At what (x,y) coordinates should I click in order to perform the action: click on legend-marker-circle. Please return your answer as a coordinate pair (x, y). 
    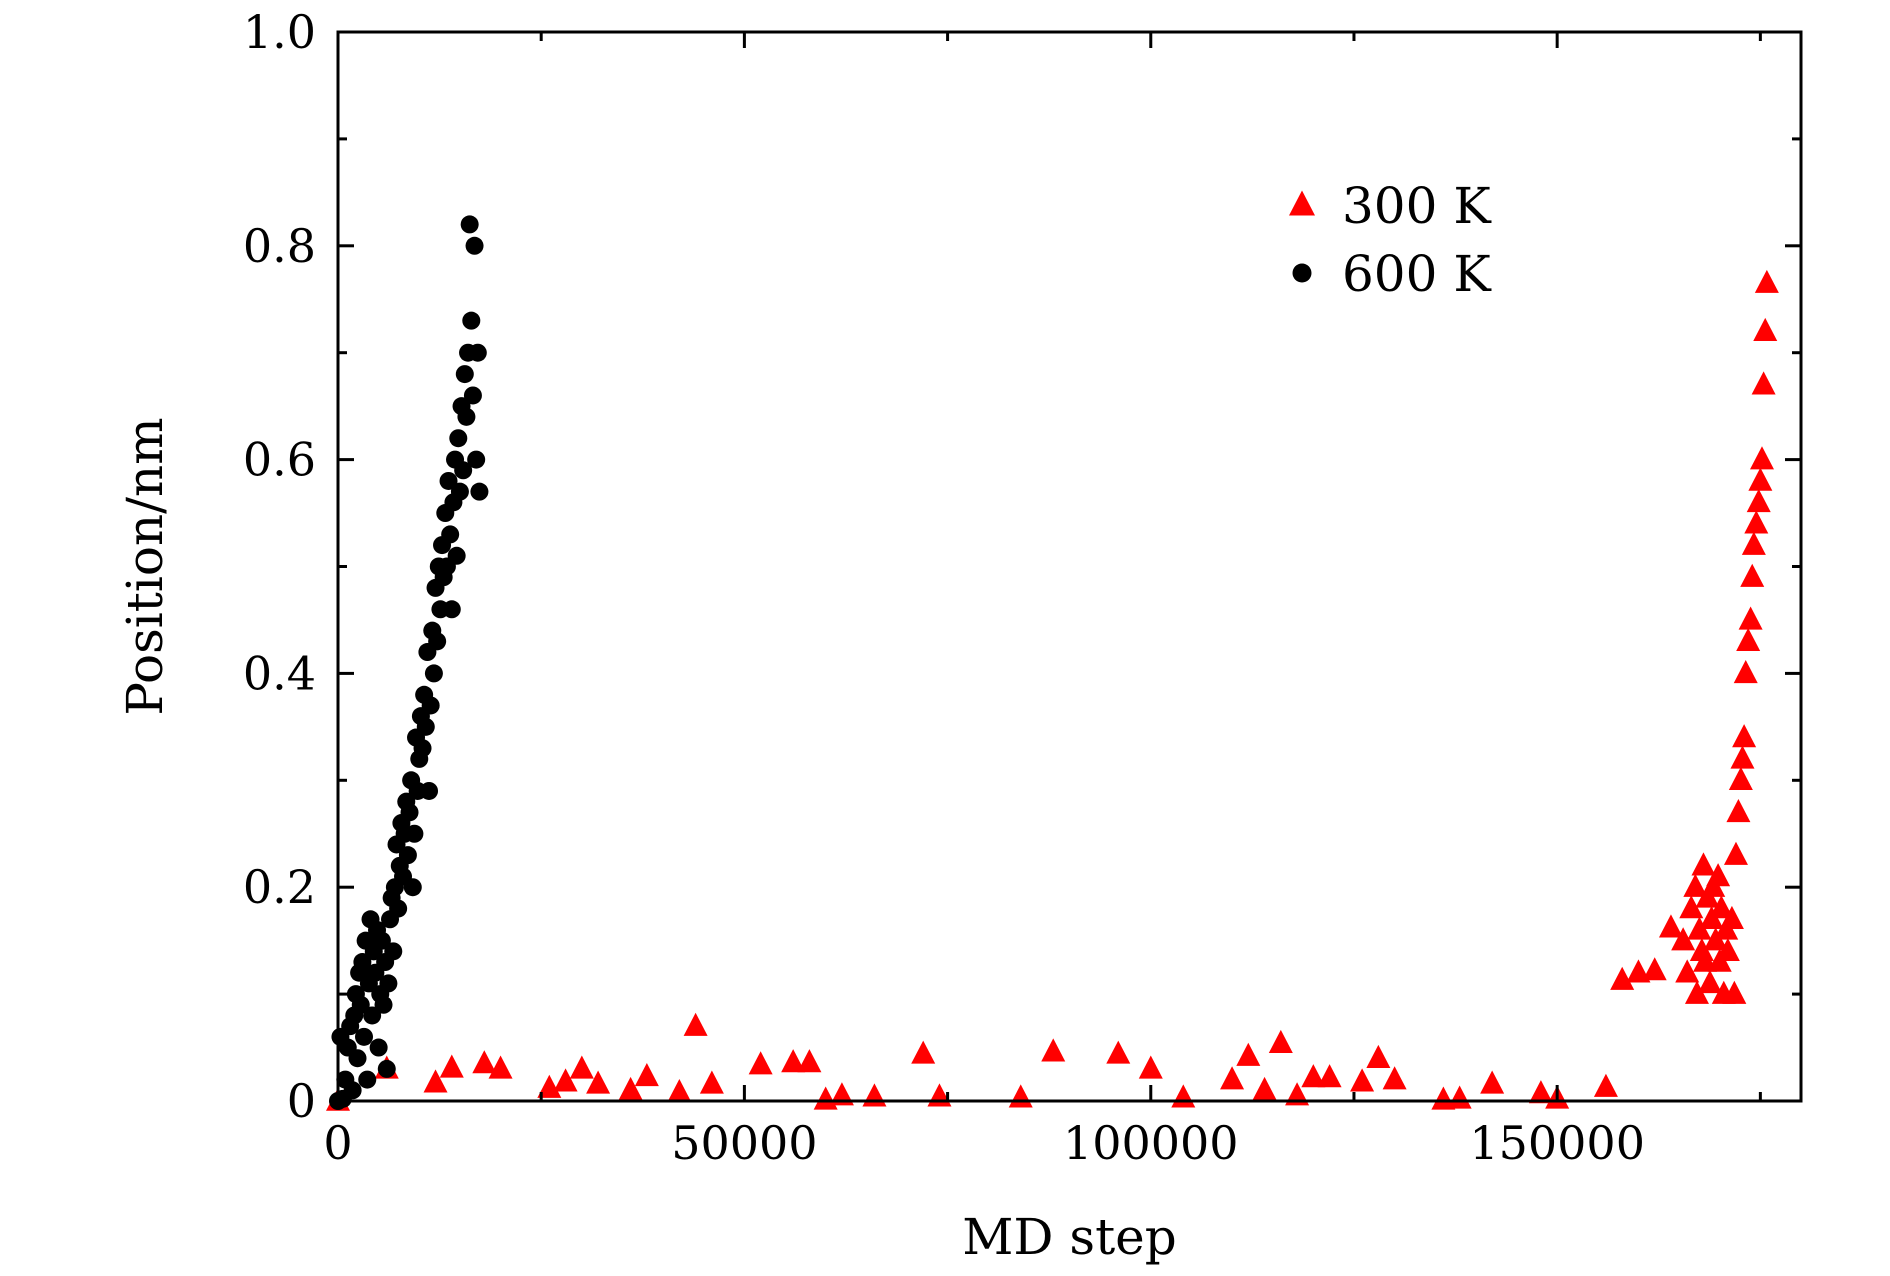
    Looking at the image, I should click on (1302, 273).